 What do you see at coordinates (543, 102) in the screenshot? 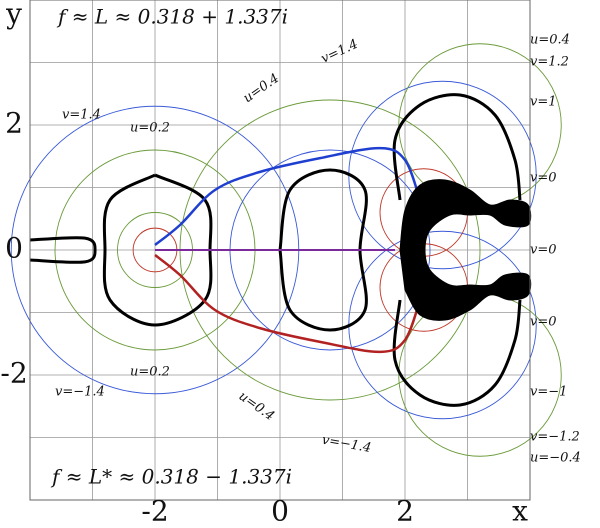
I see `level-label: v=1` at bounding box center [543, 102].